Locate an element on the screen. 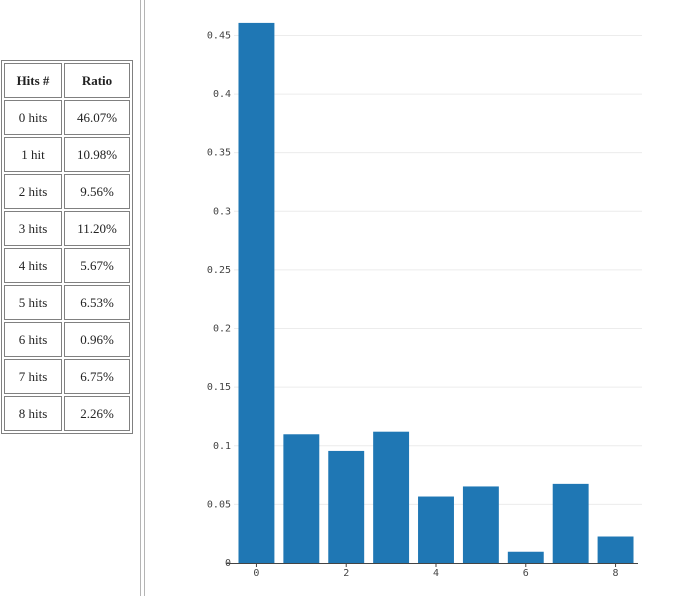 Image resolution: width=674 pixels, height=596 pixels. y-tick-label: 0.35 is located at coordinates (219, 153).